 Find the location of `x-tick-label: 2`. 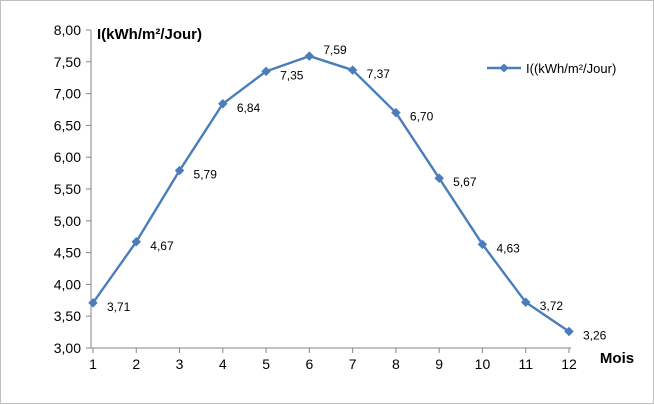

x-tick-label: 2 is located at coordinates (136, 364).